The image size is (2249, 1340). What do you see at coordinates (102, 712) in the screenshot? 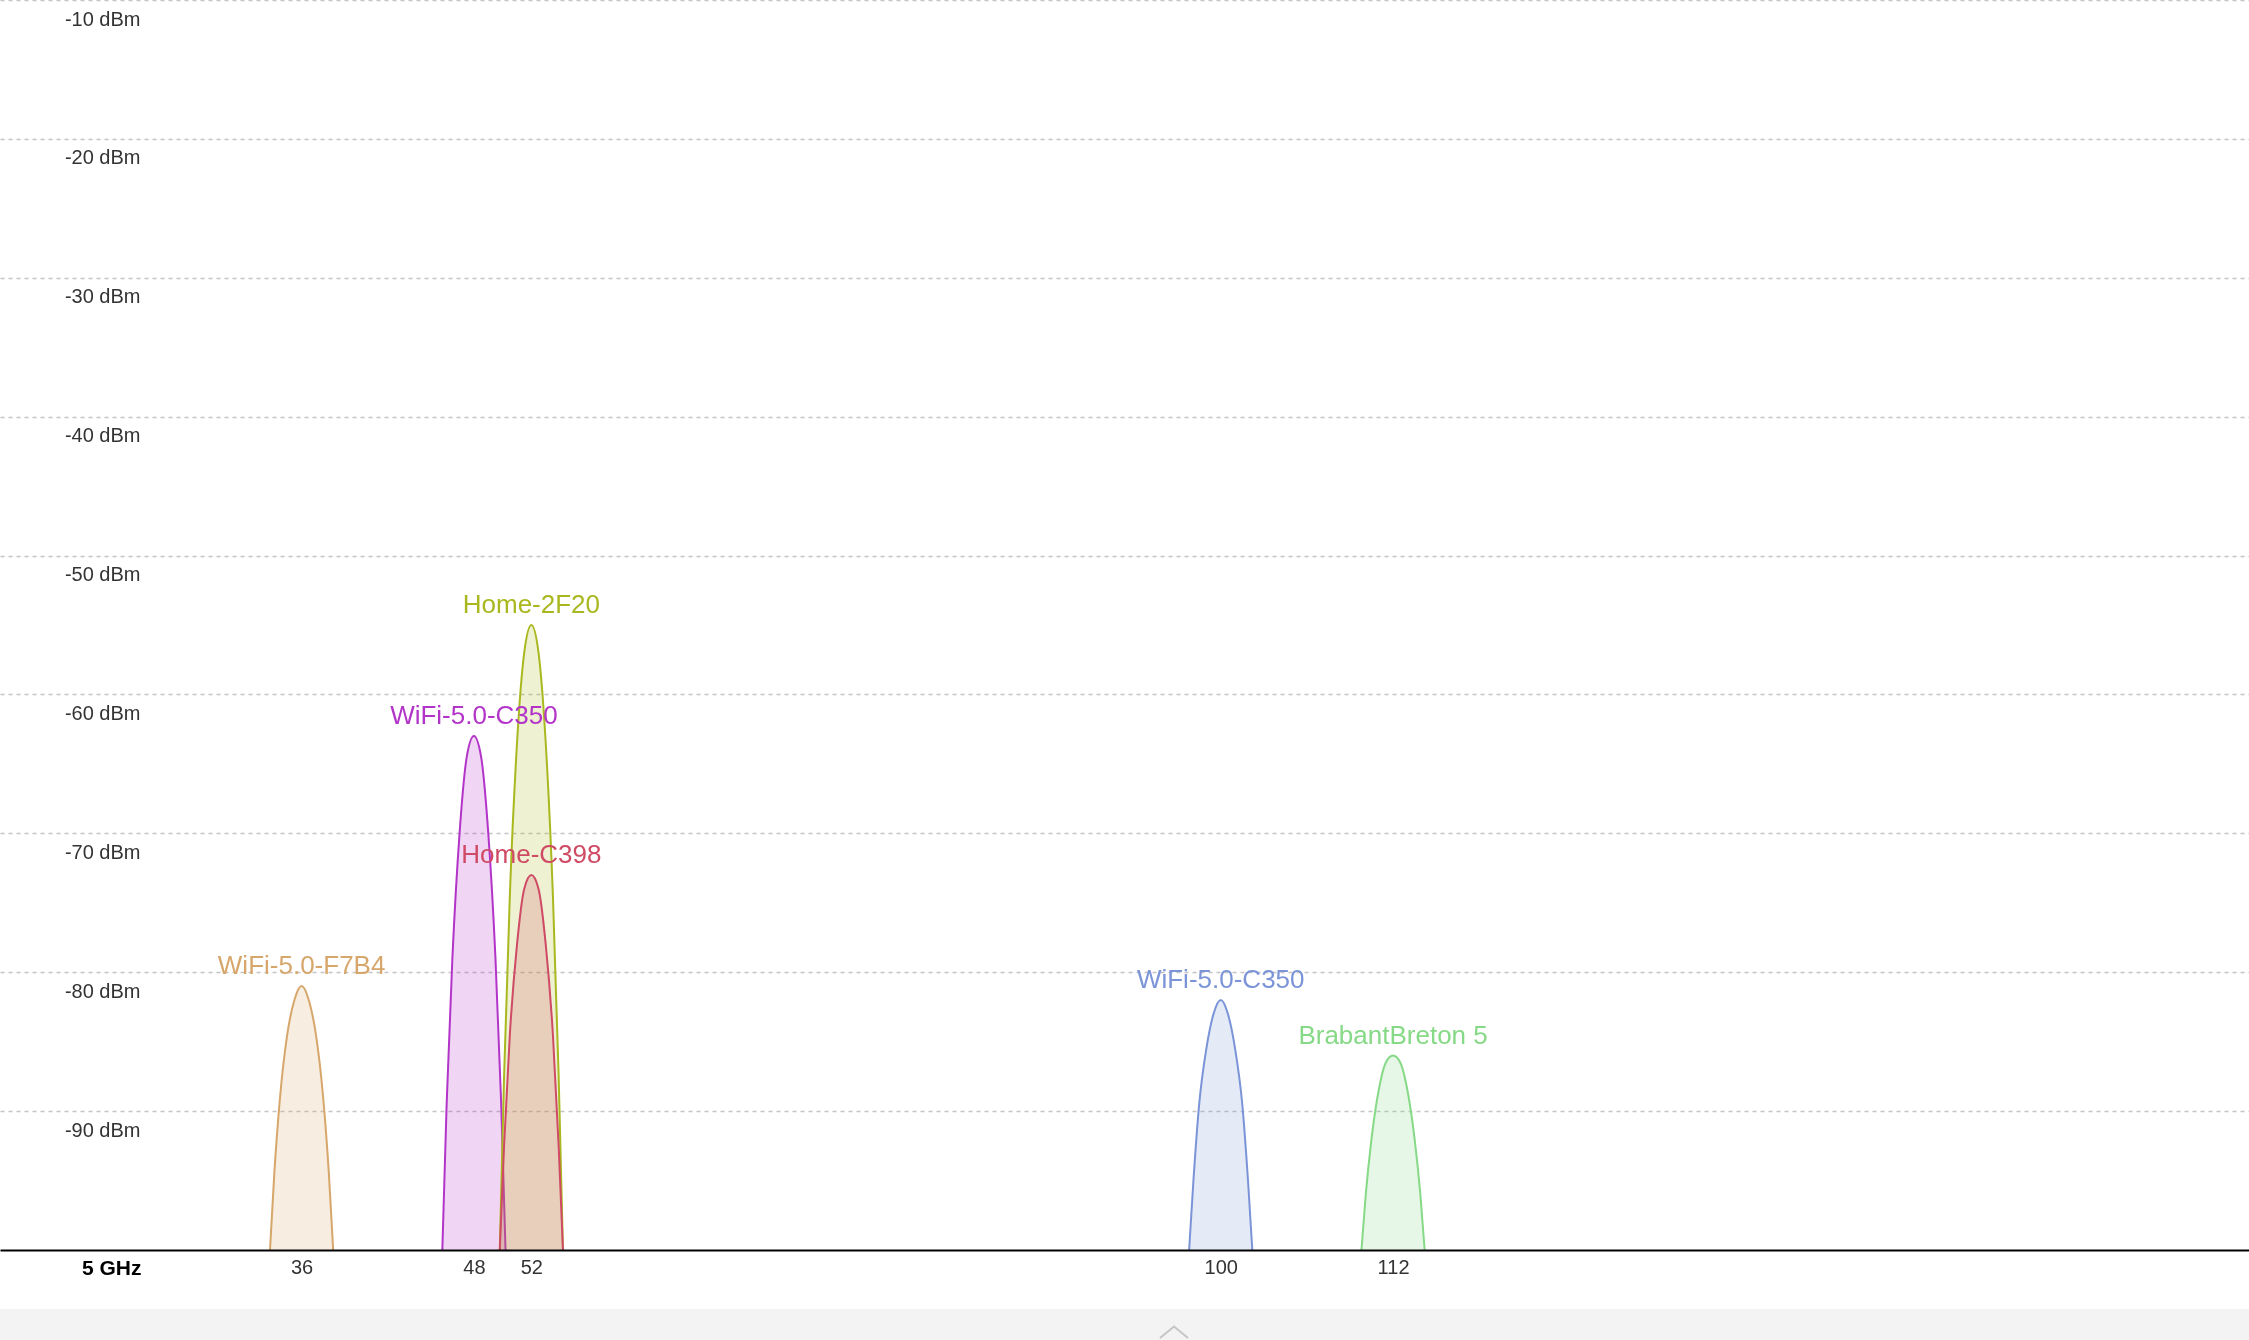
I see `y-tick-label: -60 dBm` at bounding box center [102, 712].